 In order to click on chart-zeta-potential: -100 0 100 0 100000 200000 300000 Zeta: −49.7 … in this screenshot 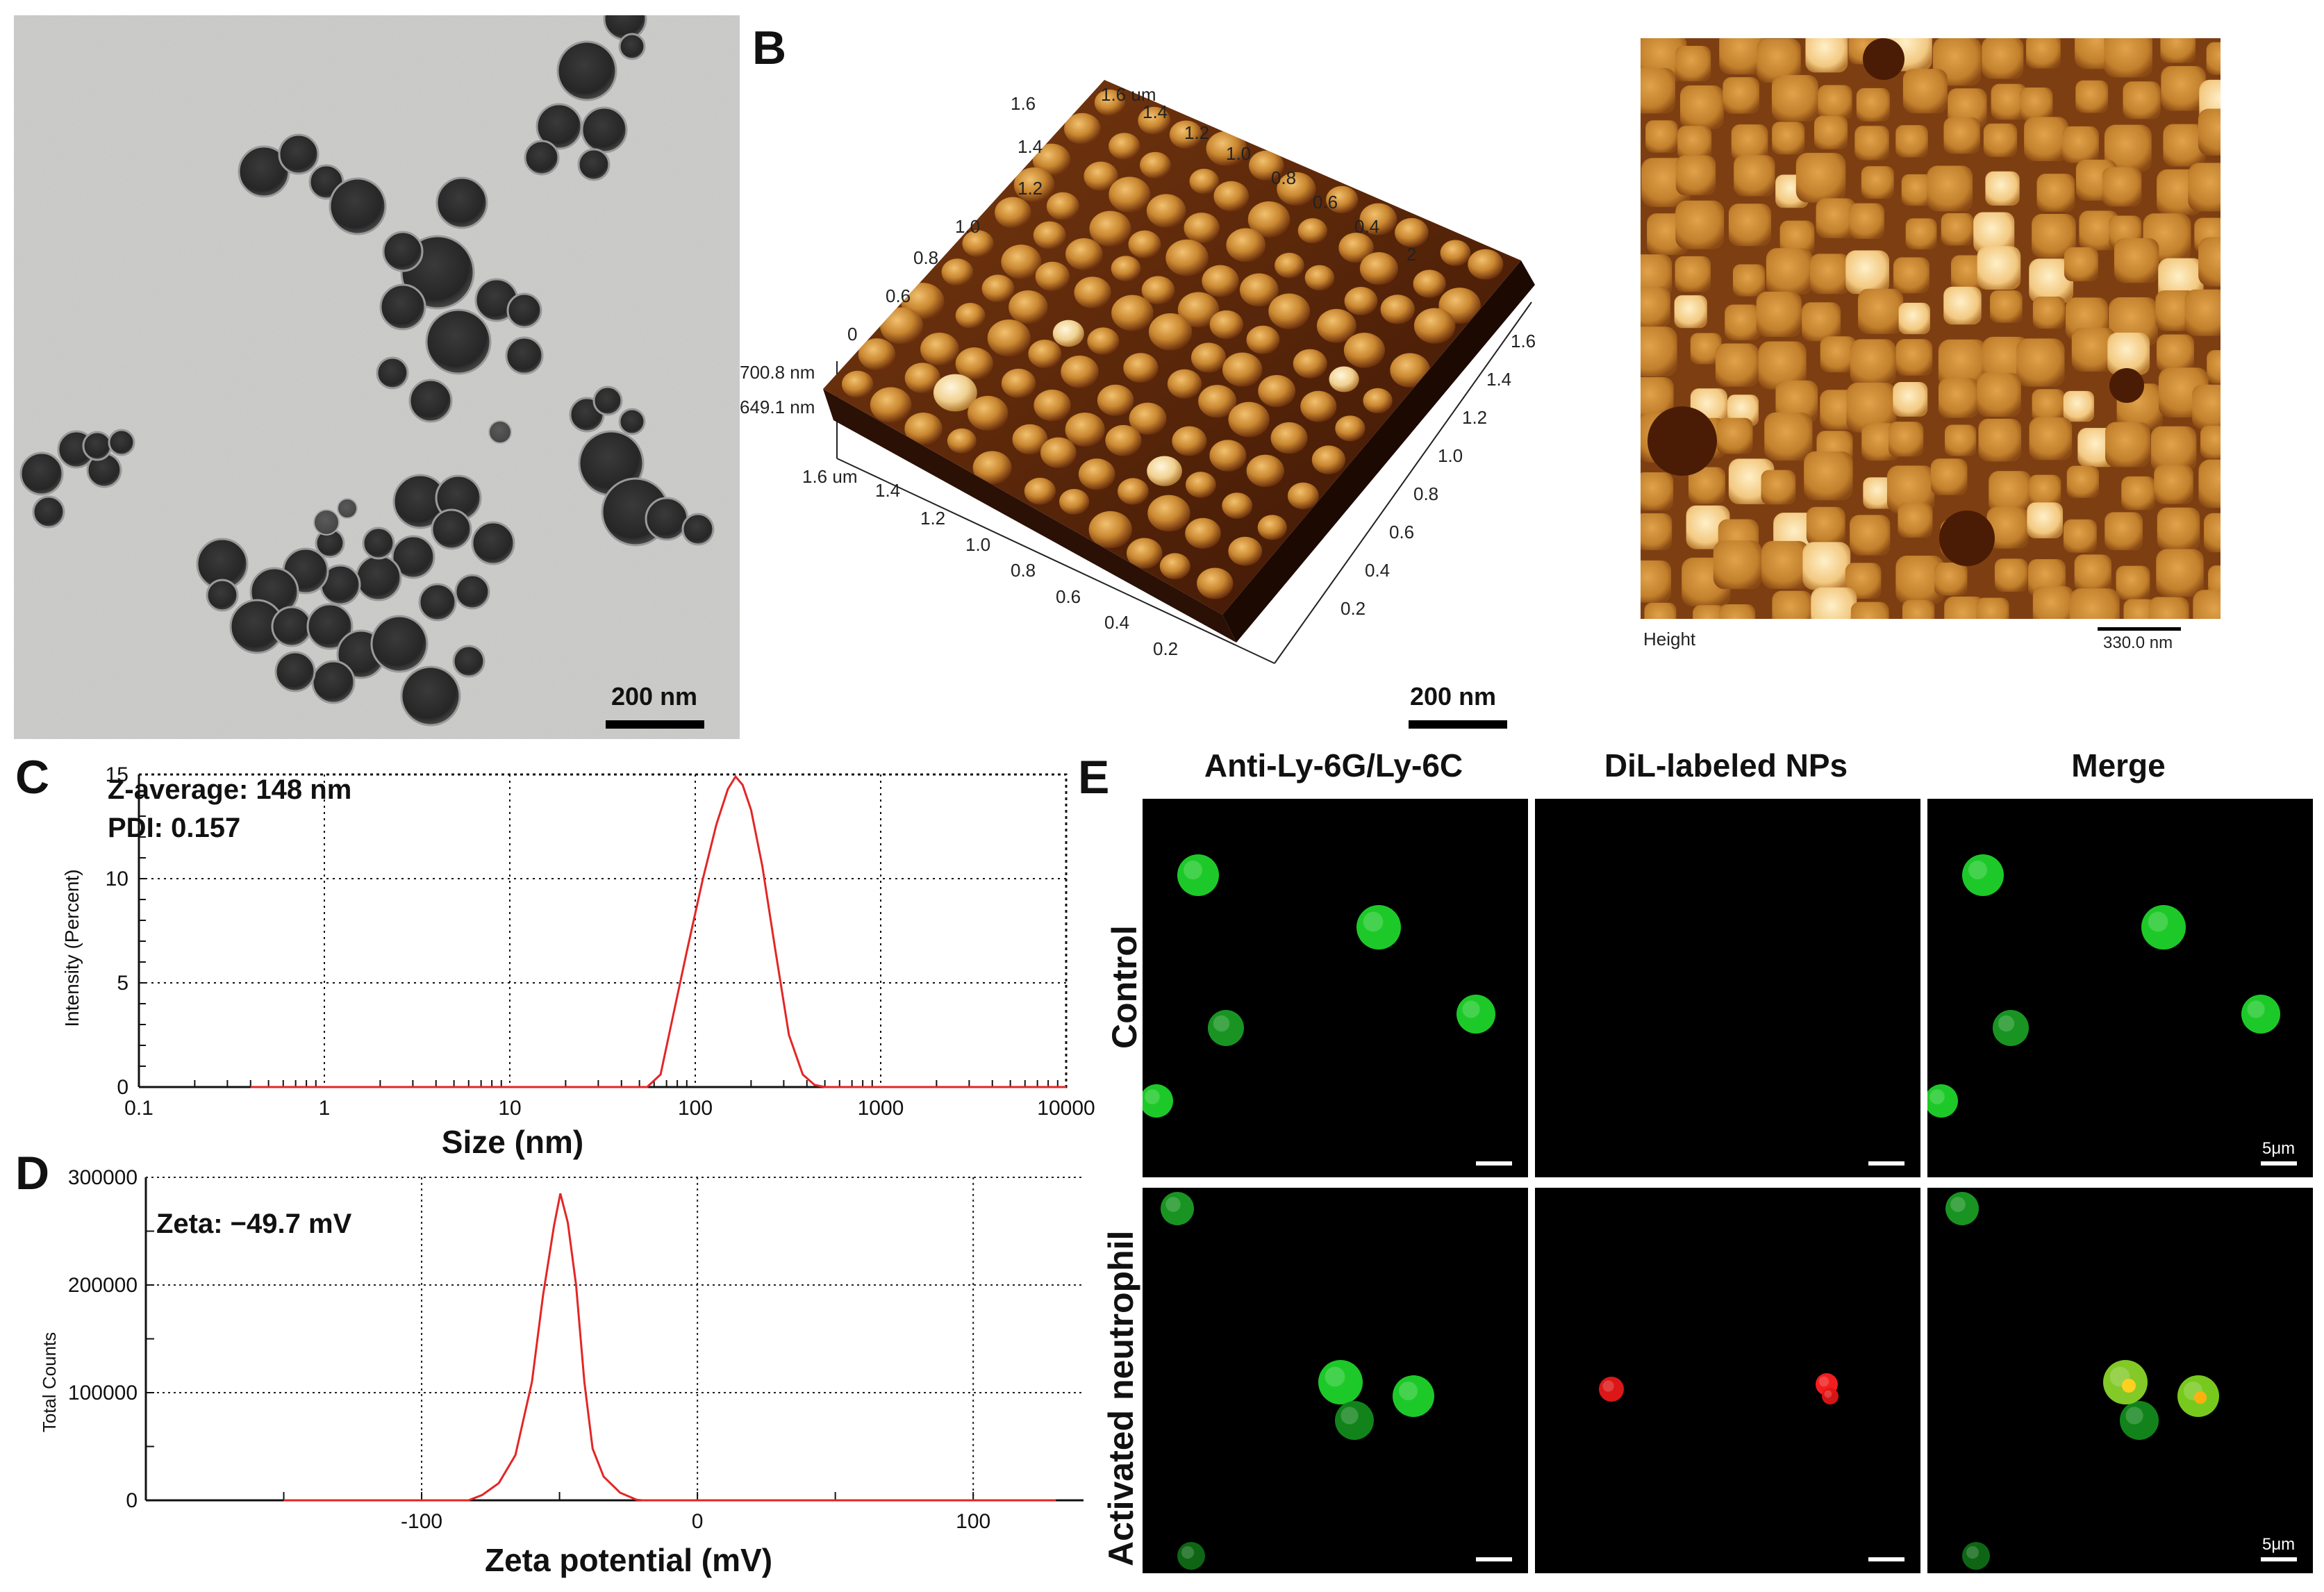, I will do `click(561, 1372)`.